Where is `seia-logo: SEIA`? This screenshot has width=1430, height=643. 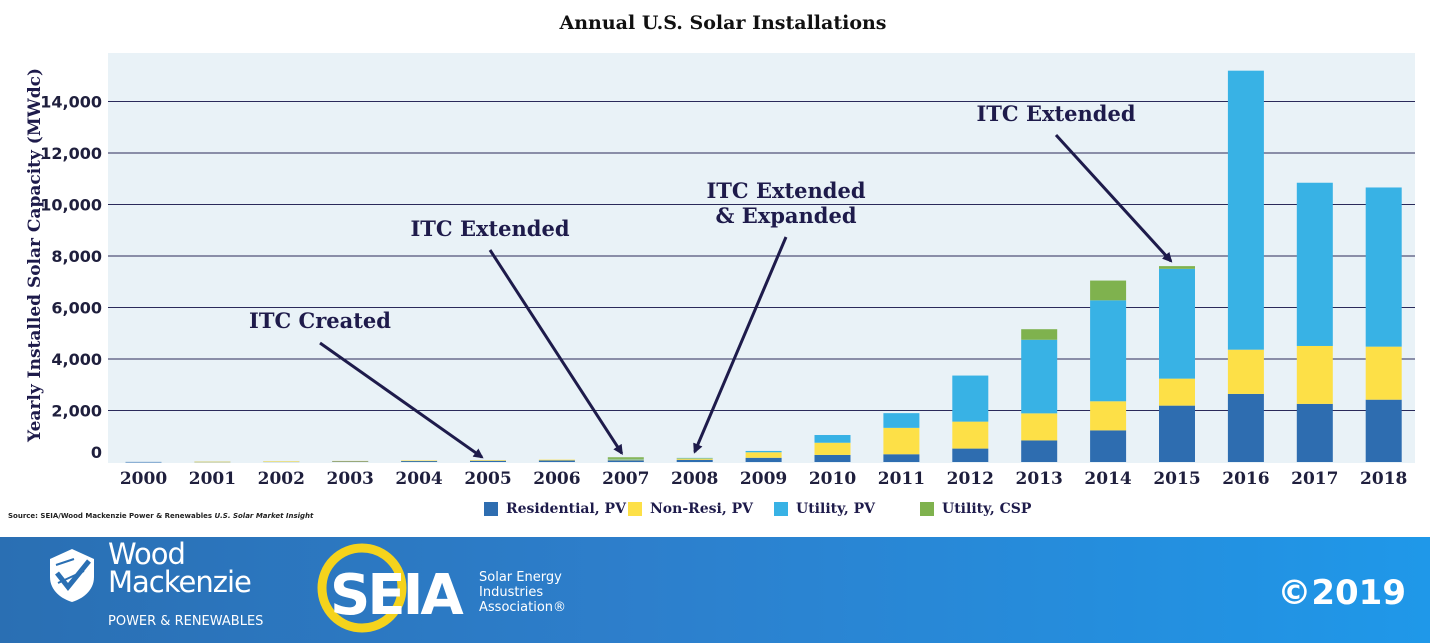 seia-logo: SEIA is located at coordinates (392, 588).